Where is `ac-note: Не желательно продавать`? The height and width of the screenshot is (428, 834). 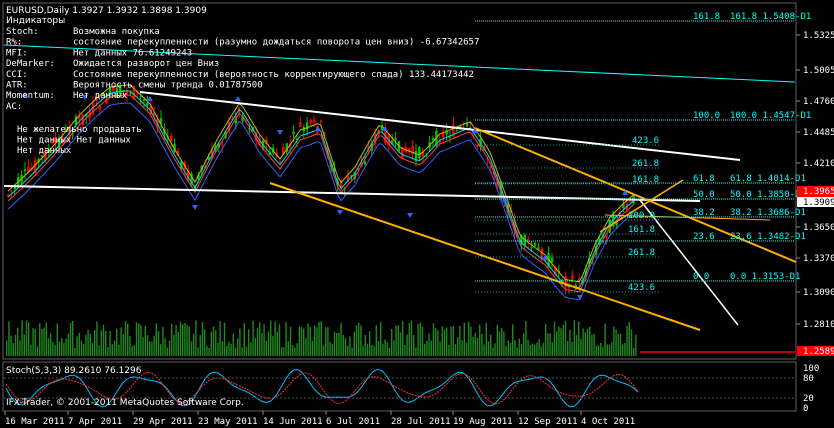
ac-note: Не желательно продавать is located at coordinates (79, 130).